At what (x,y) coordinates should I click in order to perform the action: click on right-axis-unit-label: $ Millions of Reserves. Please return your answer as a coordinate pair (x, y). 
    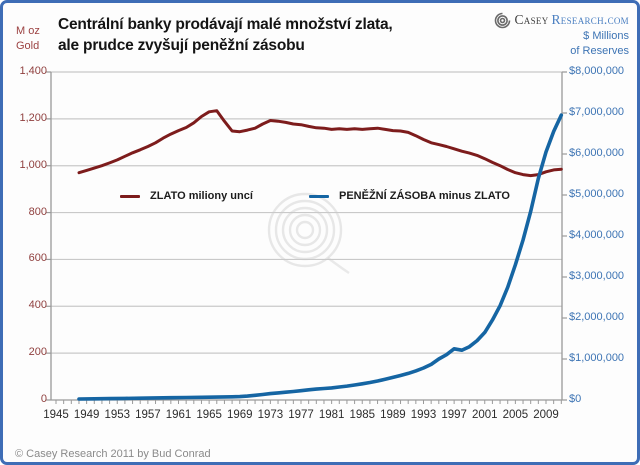
    Looking at the image, I should click on (574, 44).